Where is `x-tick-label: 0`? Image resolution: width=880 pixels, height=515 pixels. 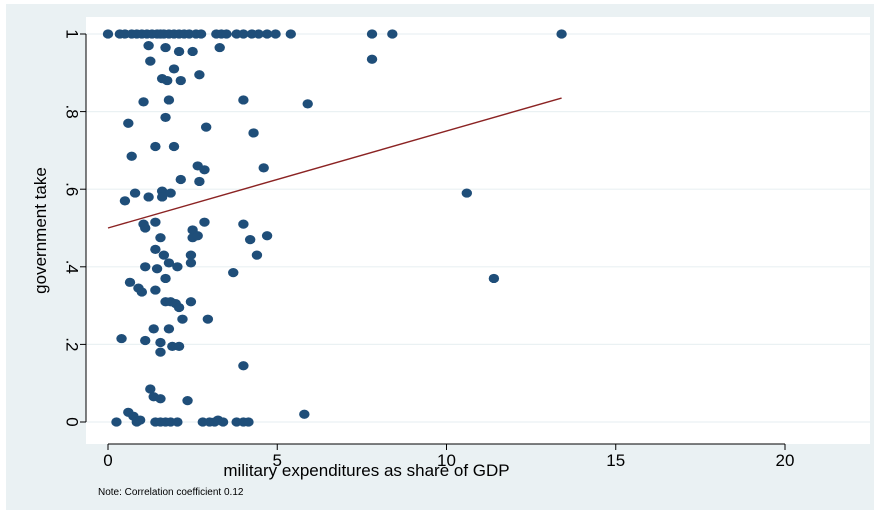
x-tick-label: 0 is located at coordinates (107, 460).